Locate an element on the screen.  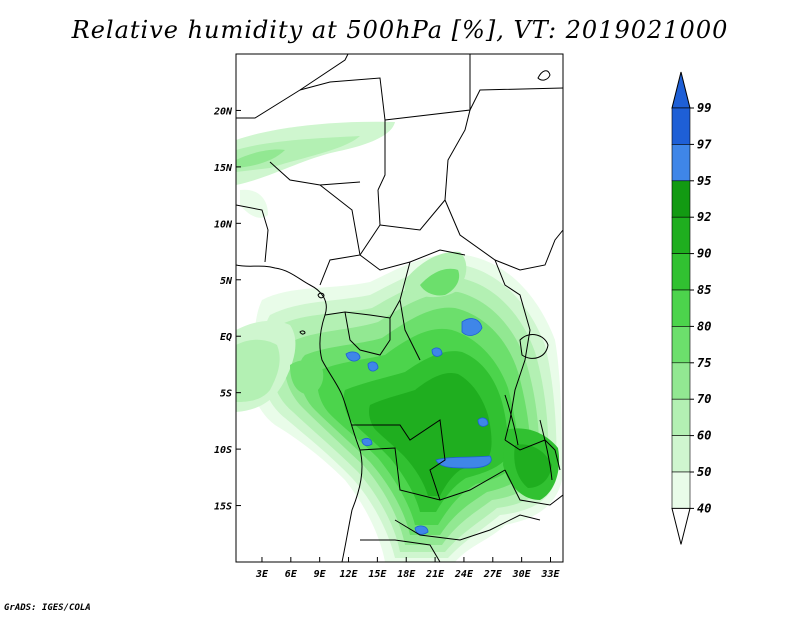
lon-tick-label: 24E is located at coordinates (464, 574).